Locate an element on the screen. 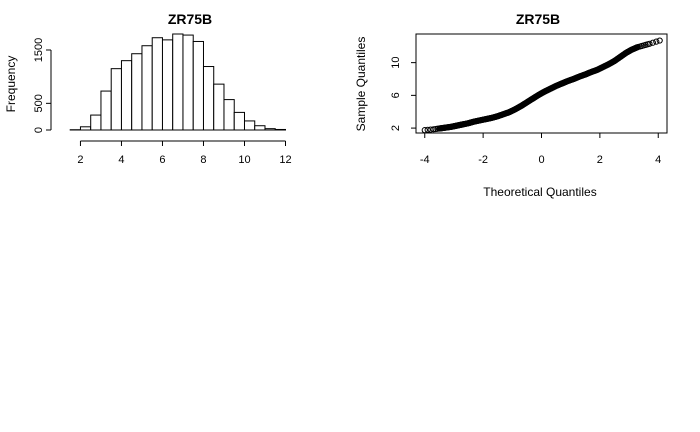 This screenshot has height=432, width=700. qq-x-tick-label: 4 is located at coordinates (658, 160).